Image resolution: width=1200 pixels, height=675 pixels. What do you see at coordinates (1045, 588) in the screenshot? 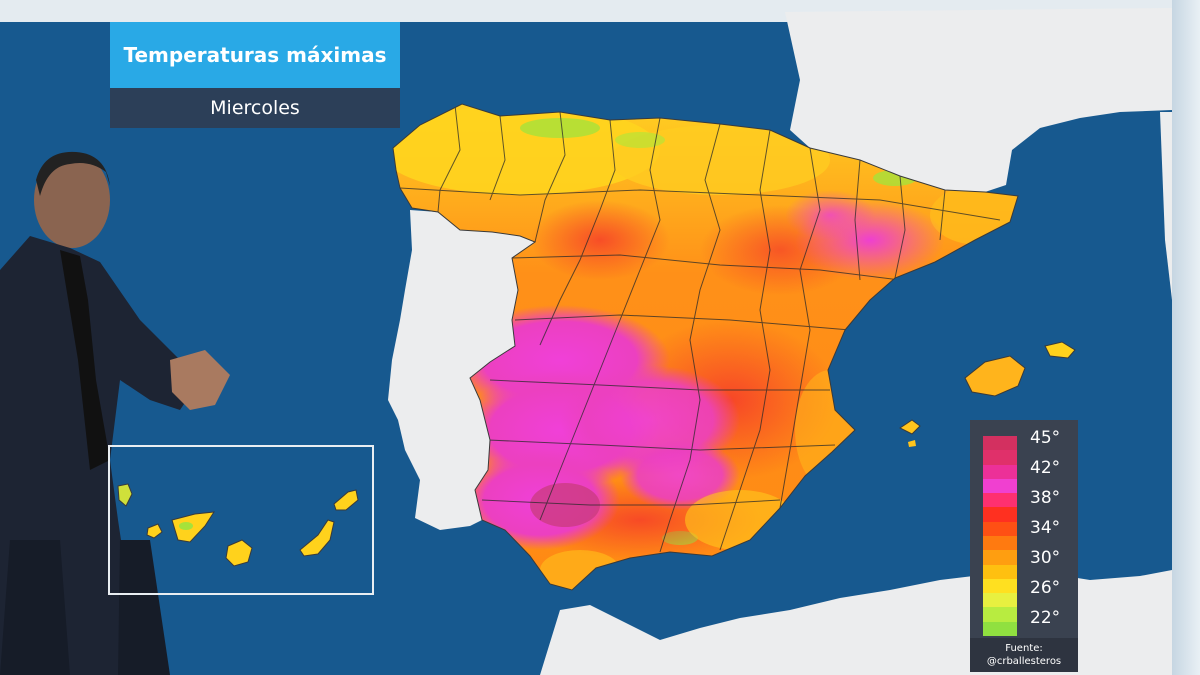
I see `legend-label: 26°` at bounding box center [1045, 588].